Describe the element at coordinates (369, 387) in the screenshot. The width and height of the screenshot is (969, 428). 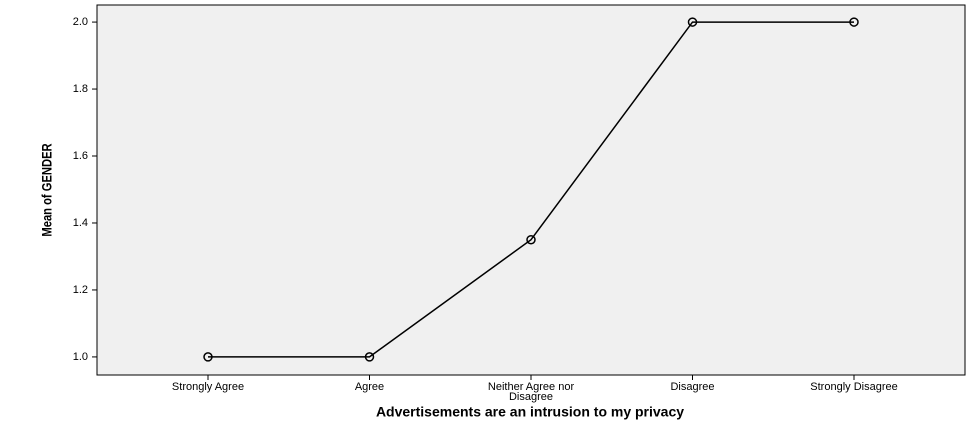
I see `x-tick-label: Agree` at that location.